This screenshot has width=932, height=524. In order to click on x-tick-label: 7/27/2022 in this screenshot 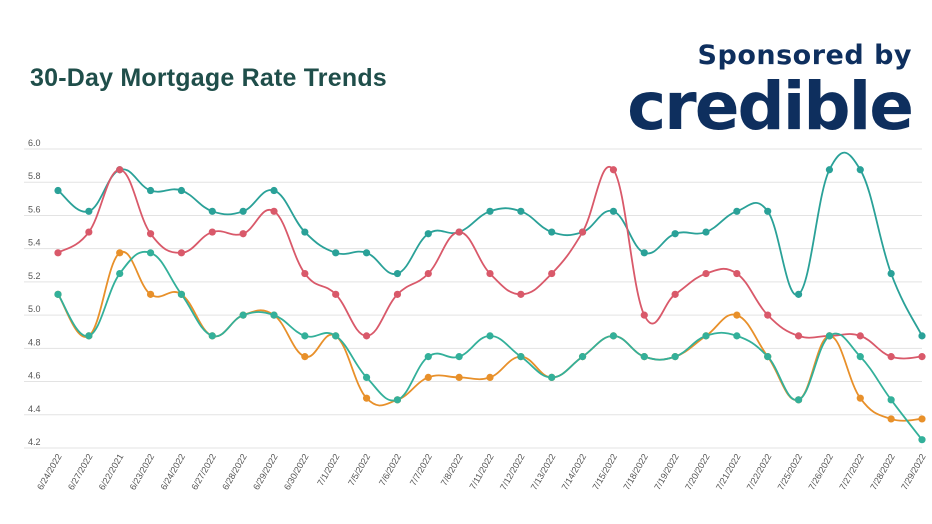, I will do `click(851, 472)`.